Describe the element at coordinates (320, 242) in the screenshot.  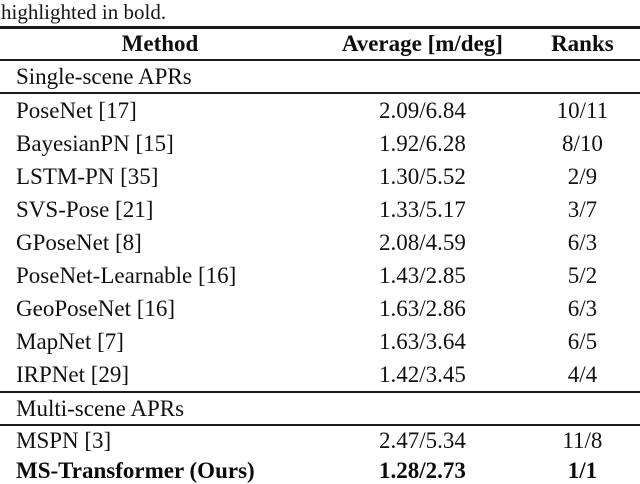
I see `table-row: GPoseNet [8] 2.08/4.59 6/3` at that location.